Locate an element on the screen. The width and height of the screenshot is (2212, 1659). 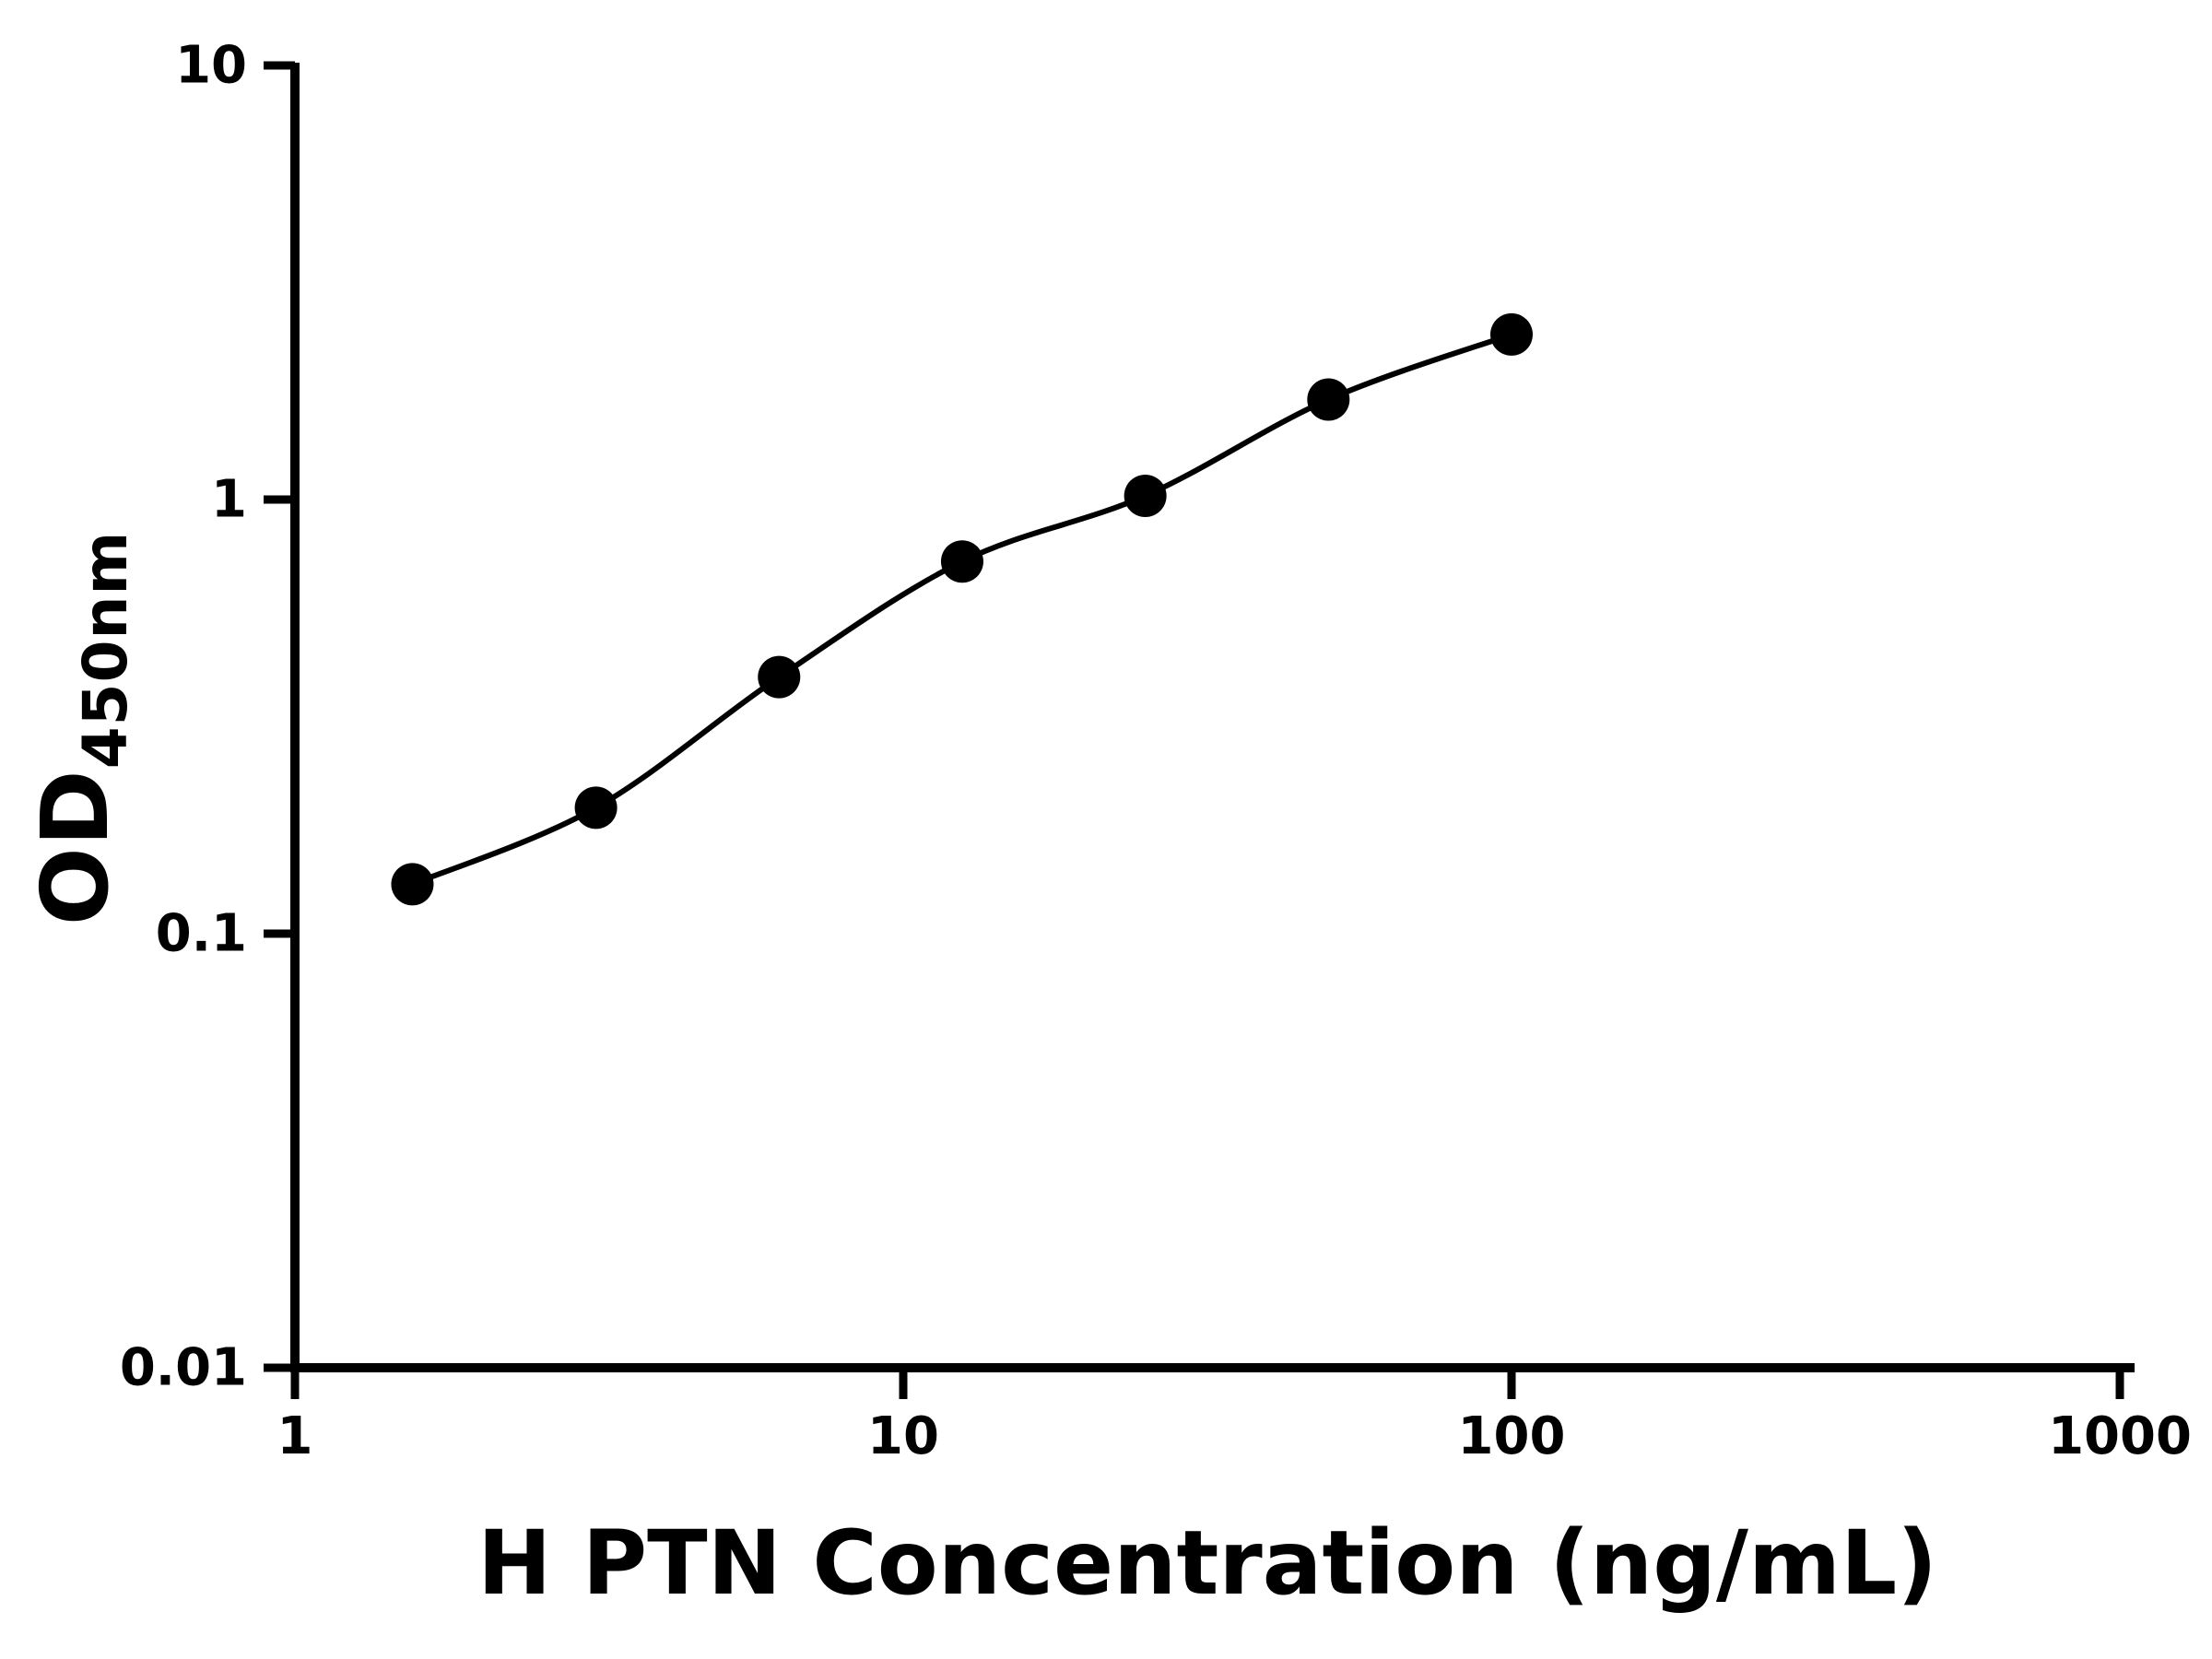
y-axis-tick-label: 0.1 is located at coordinates (201, 934).